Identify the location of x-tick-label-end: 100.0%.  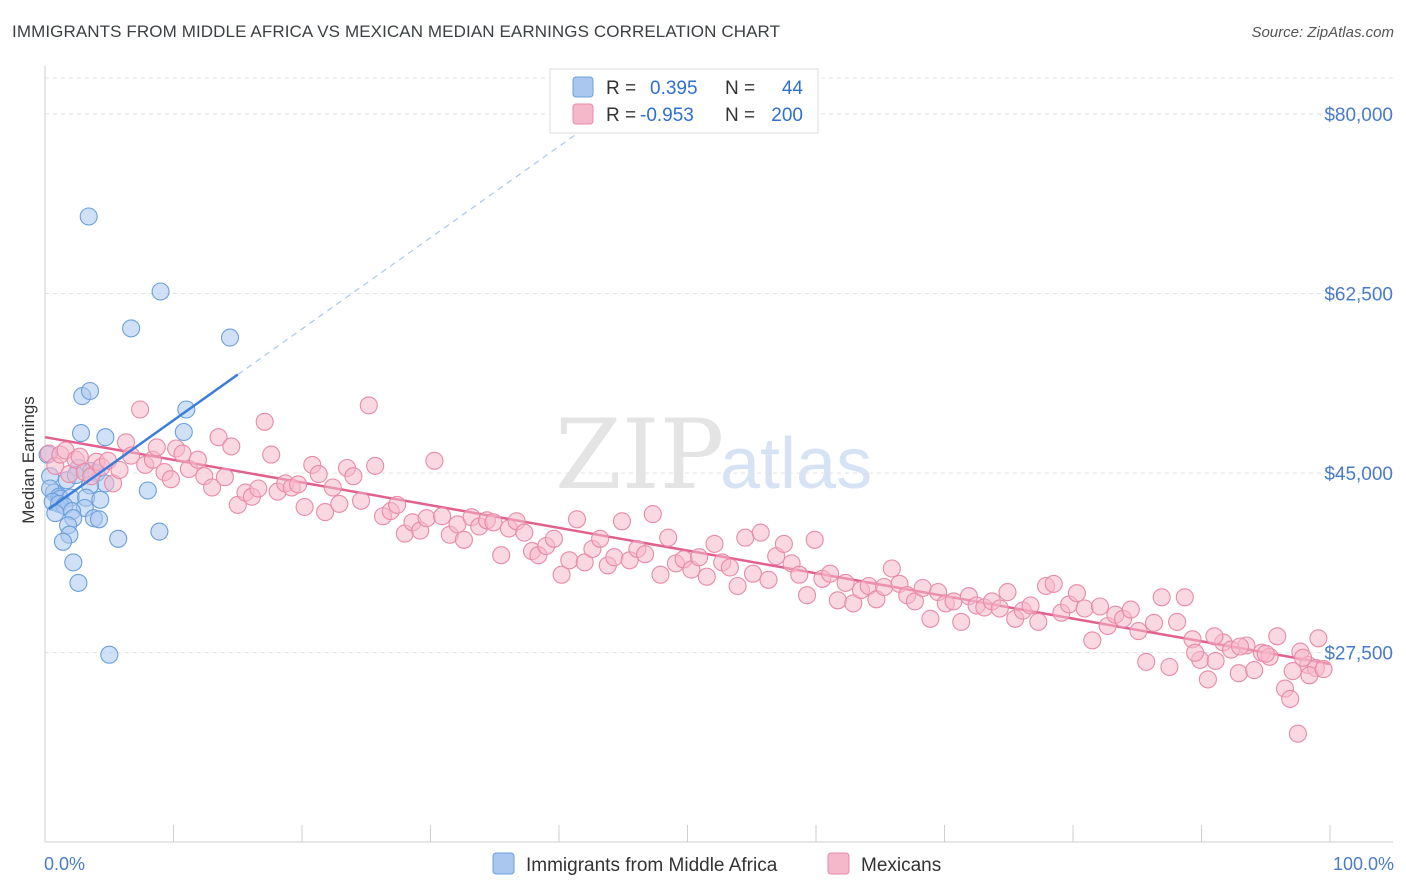
(1363, 864).